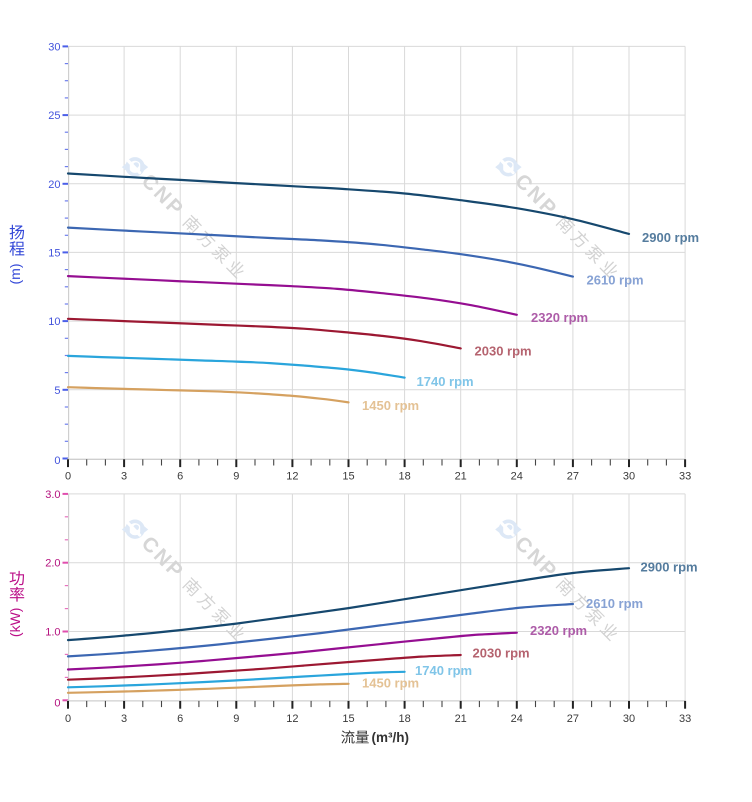 This screenshot has width=752, height=802. Describe the element at coordinates (52, 564) in the screenshot. I see `svg-text: 2.0` at that location.